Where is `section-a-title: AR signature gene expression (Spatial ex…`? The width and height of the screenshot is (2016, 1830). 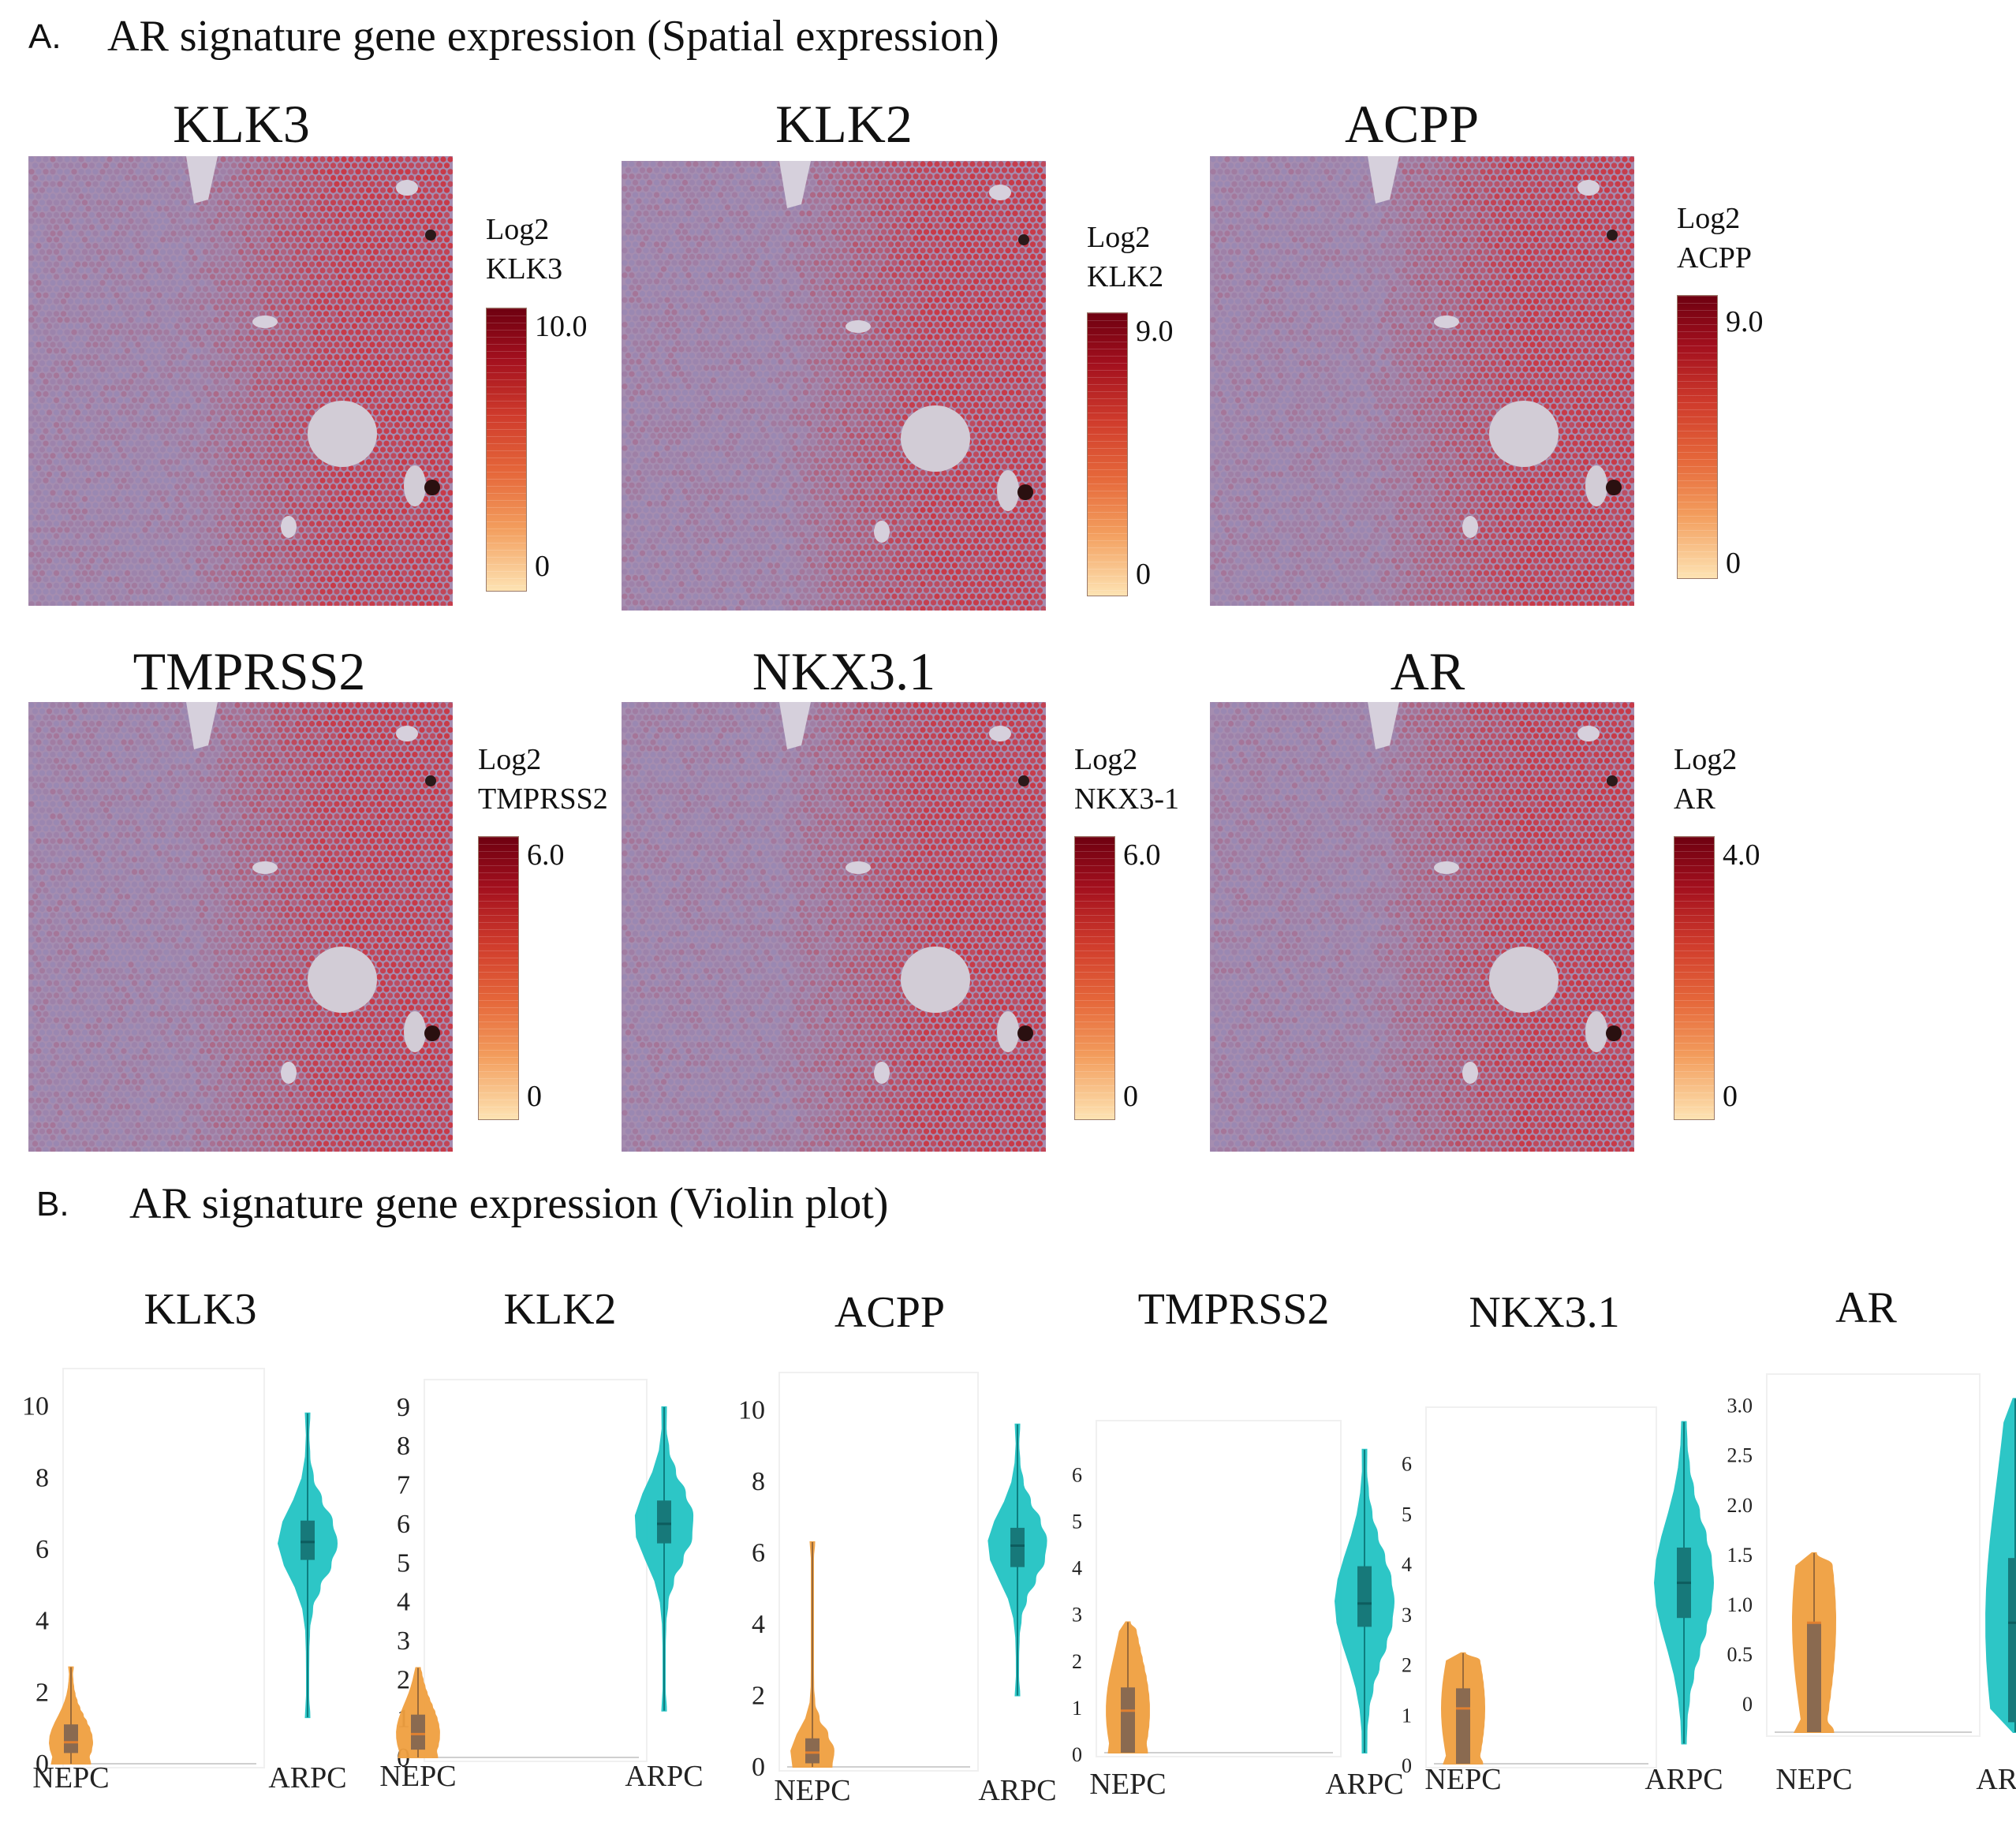 section-a-title: AR signature gene expression (Spatial ex… is located at coordinates (553, 37).